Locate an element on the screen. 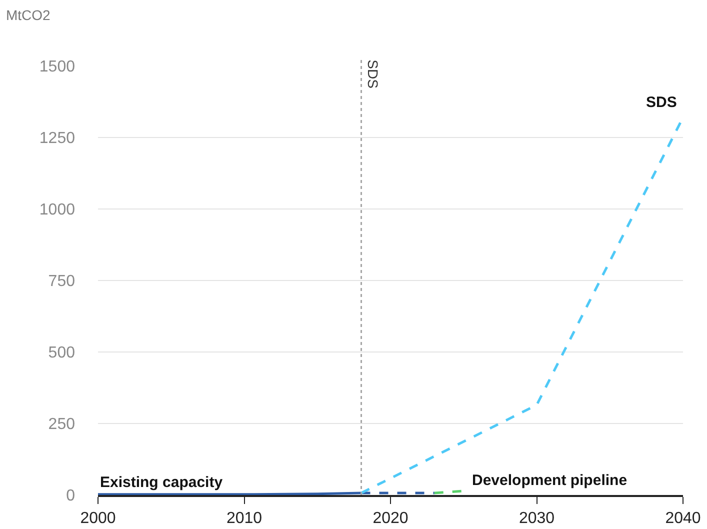 Image resolution: width=707 pixels, height=529 pixels. ref-line-label: SDS is located at coordinates (373, 74).